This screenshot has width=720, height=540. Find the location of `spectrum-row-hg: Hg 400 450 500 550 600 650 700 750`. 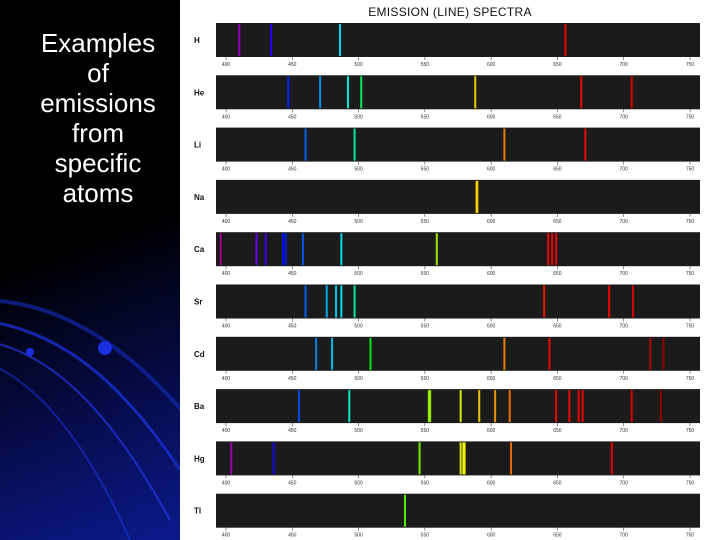

spectrum-row-hg: Hg 400 450 500 550 600 650 700 750 is located at coordinates (447, 463).